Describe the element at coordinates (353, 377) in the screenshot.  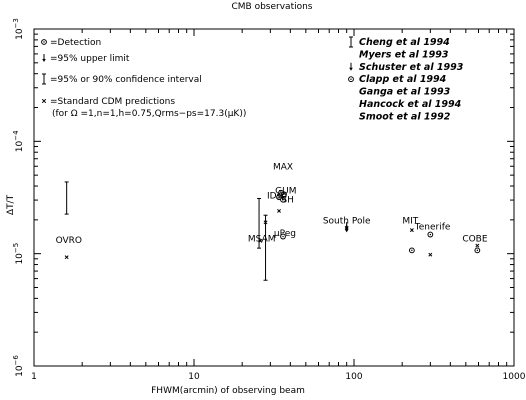
I see `x-tick-label: 100` at that location.